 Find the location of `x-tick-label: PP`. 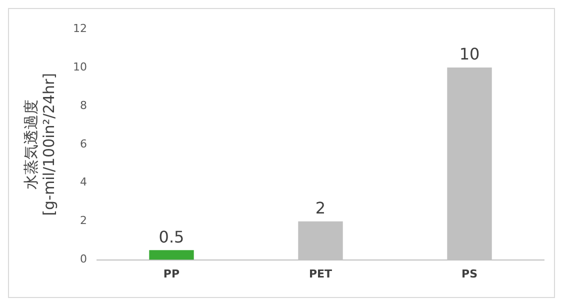

x-tick-label: PP is located at coordinates (171, 273).